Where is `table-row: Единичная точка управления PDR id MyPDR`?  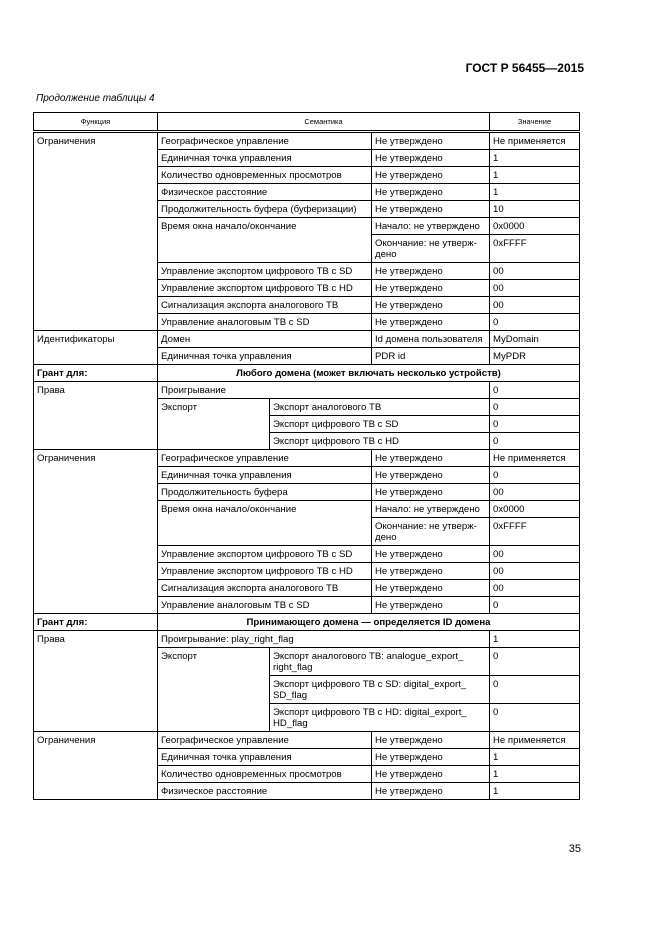
table-row: Единичная точка управления PDR id MyPDR is located at coordinates (307, 356).